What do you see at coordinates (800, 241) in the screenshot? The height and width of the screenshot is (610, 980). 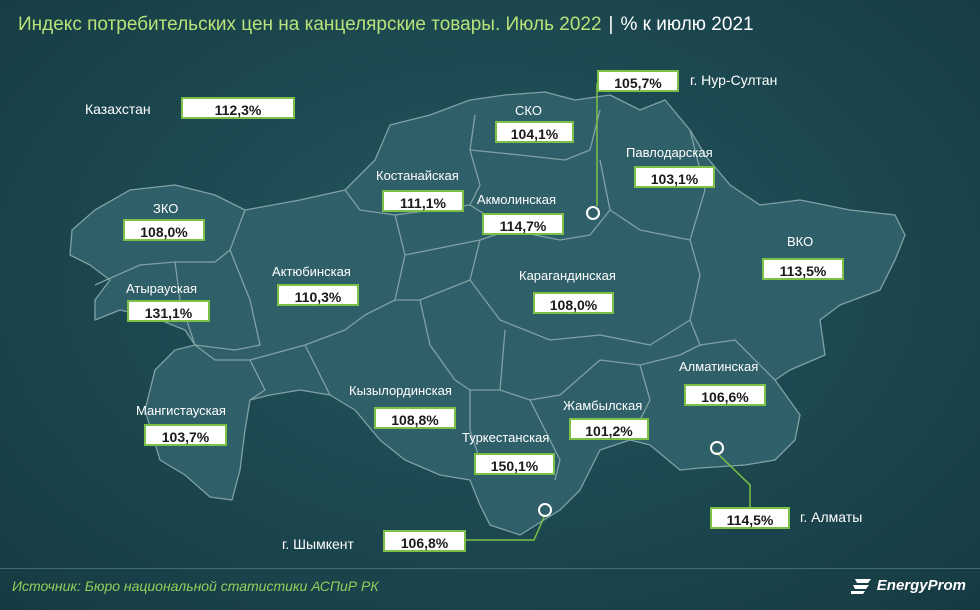 I see `region-label-vko: ВКО` at bounding box center [800, 241].